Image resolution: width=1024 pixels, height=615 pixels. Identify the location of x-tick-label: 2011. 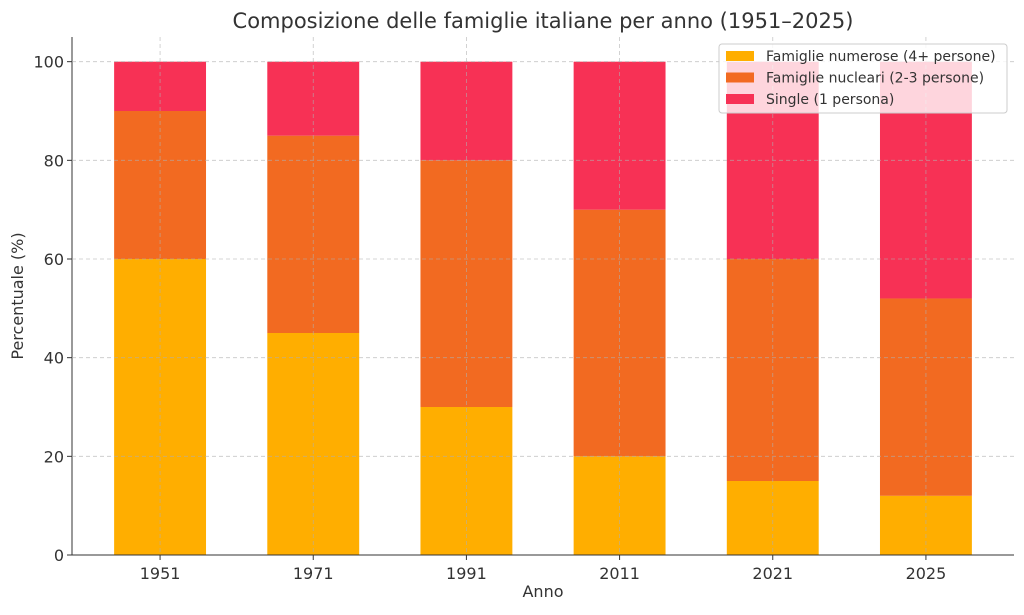
(619, 573).